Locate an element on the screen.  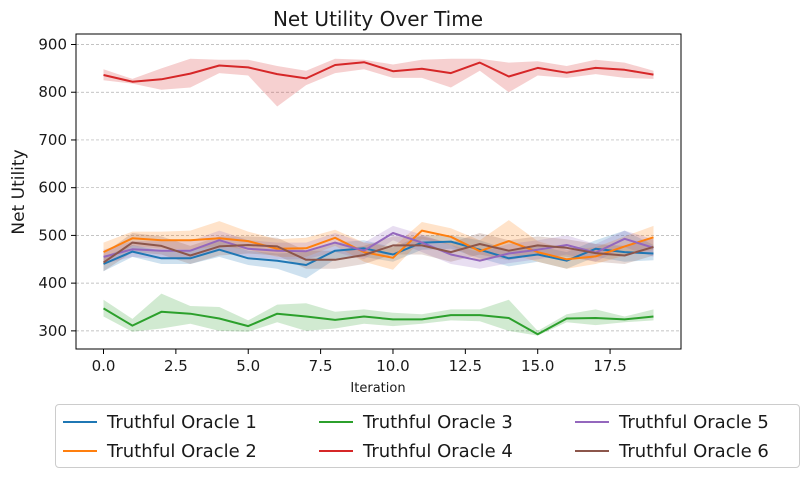
x-tick-label: 10.0 is located at coordinates (392, 366).